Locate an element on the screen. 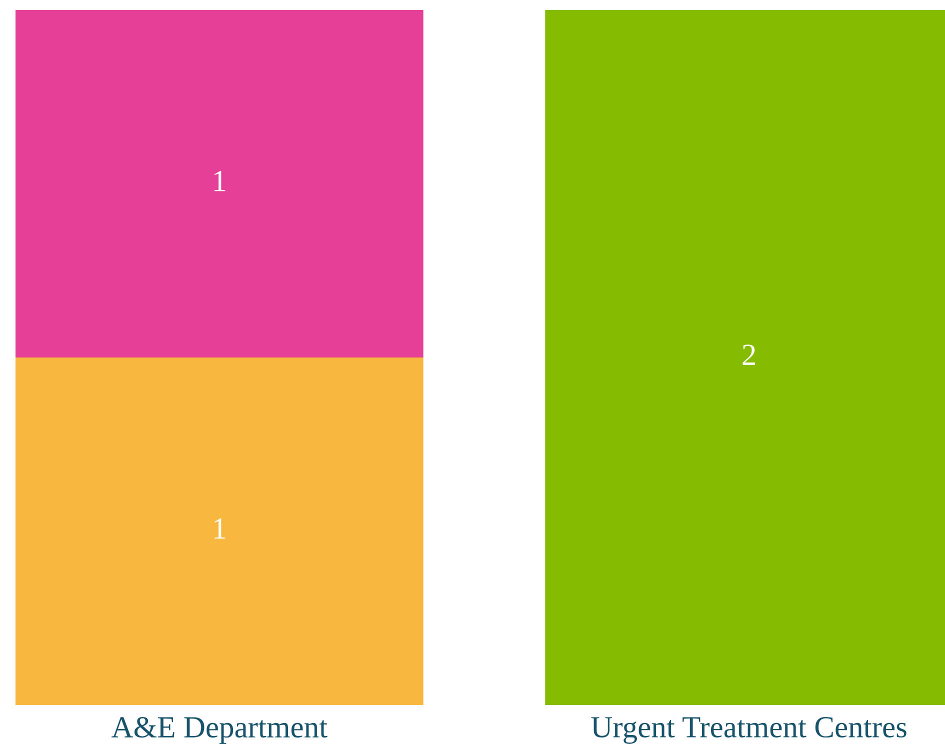 This screenshot has height=755, width=945. data-label: 2 is located at coordinates (748, 354).